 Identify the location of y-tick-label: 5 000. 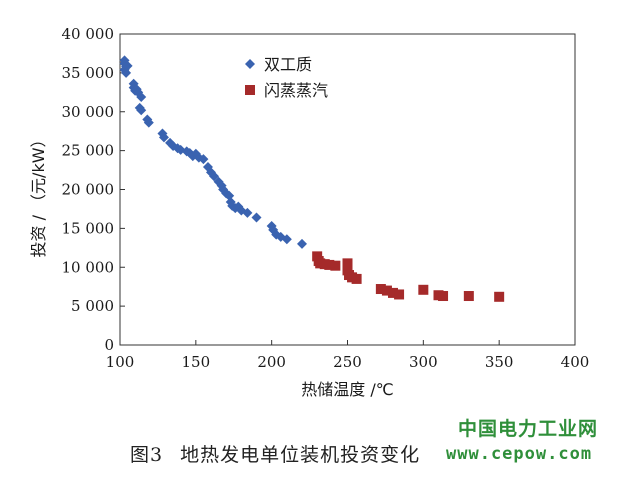
(92, 306).